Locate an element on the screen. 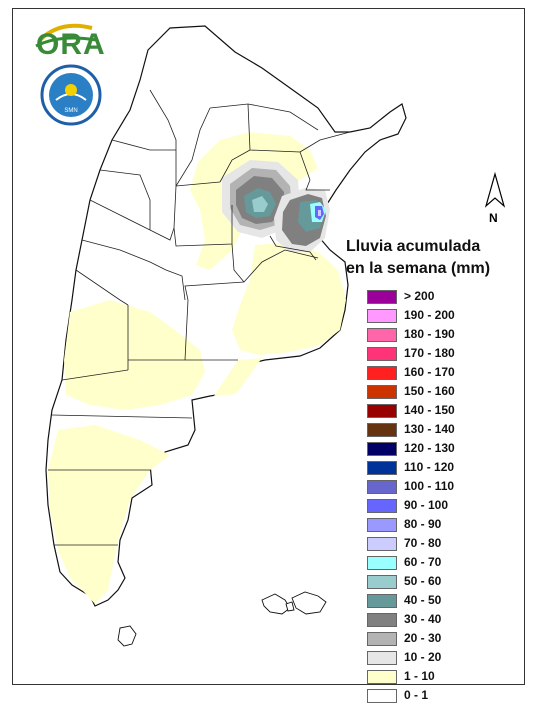  legend-item: > 200 is located at coordinates (437, 297).